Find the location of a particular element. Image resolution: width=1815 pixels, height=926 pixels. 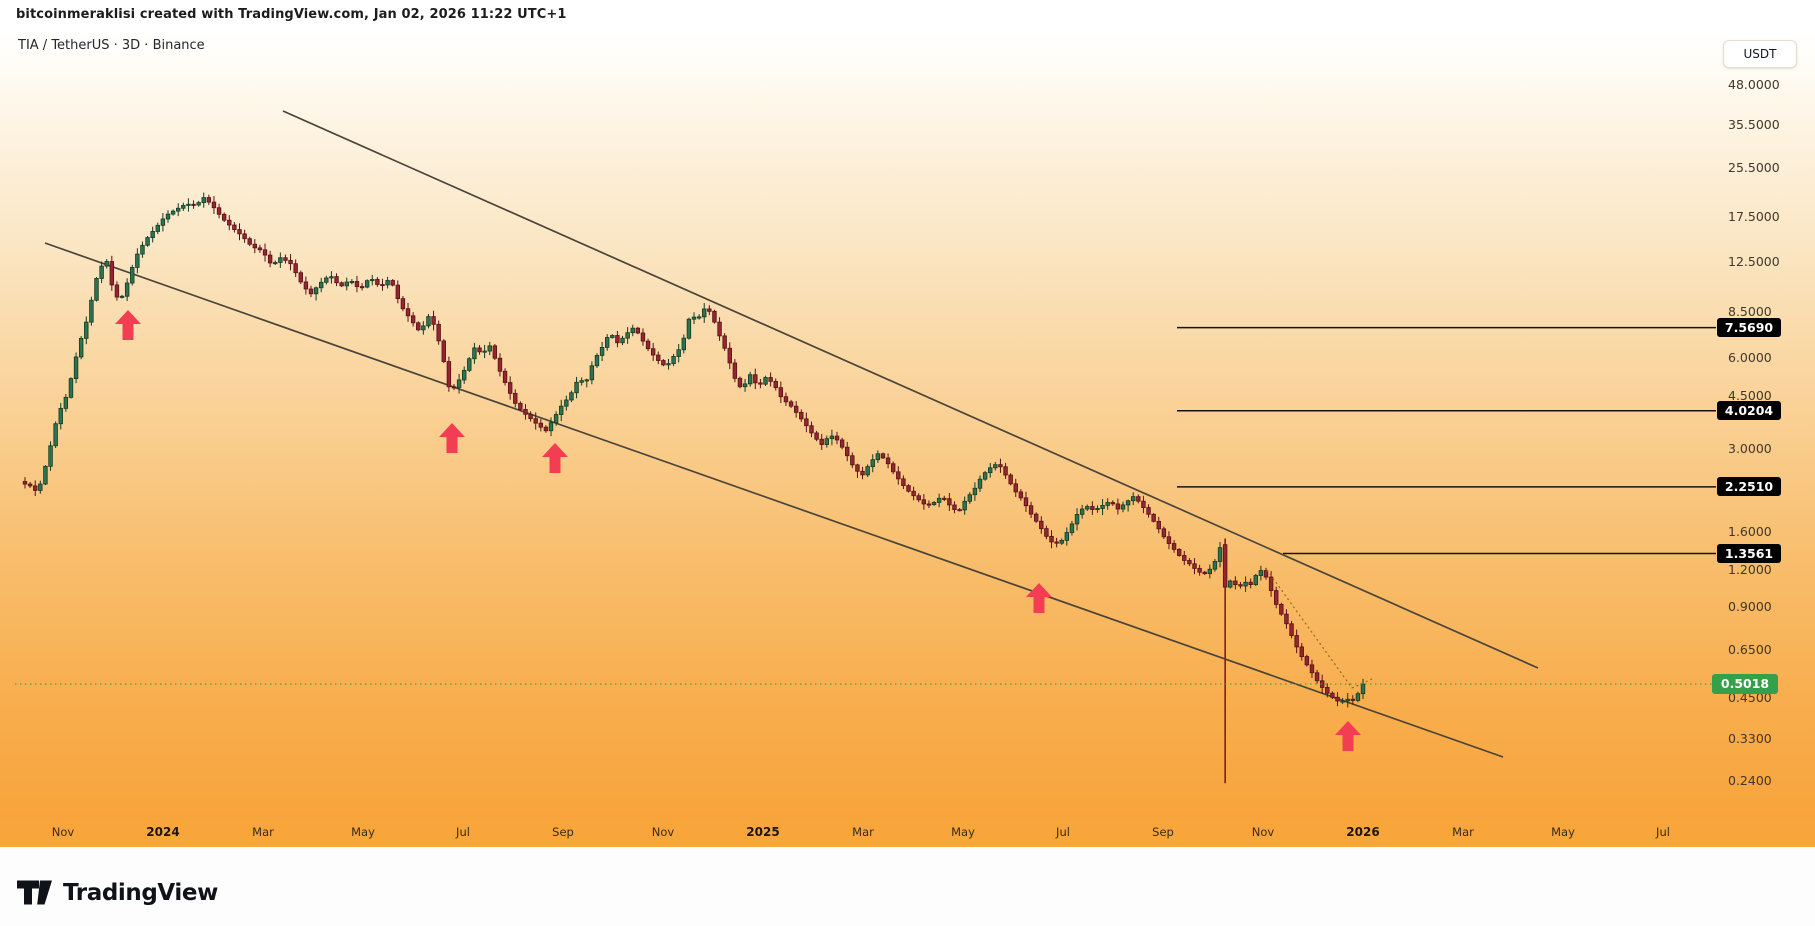

price-tick: 4.5000 is located at coordinates (1750, 395).